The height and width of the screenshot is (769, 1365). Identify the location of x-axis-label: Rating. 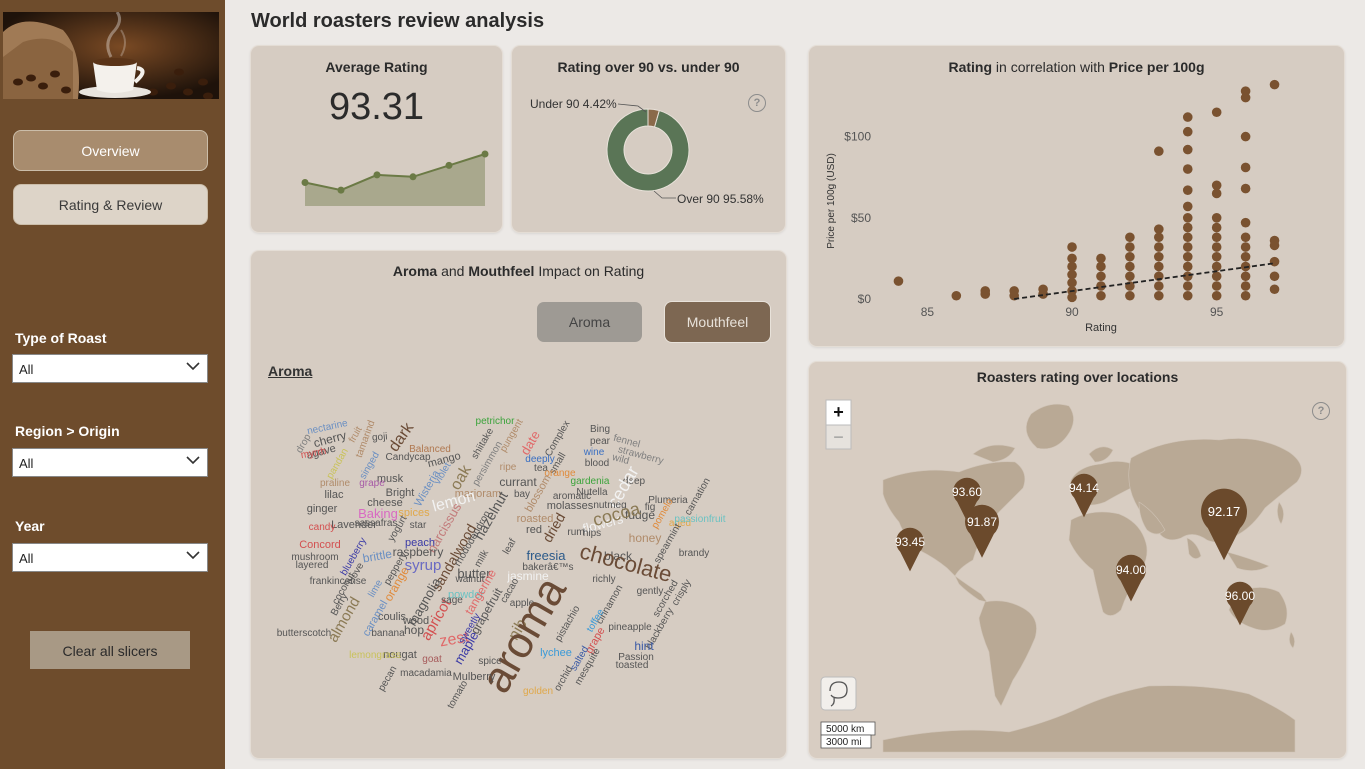
(1101, 328).